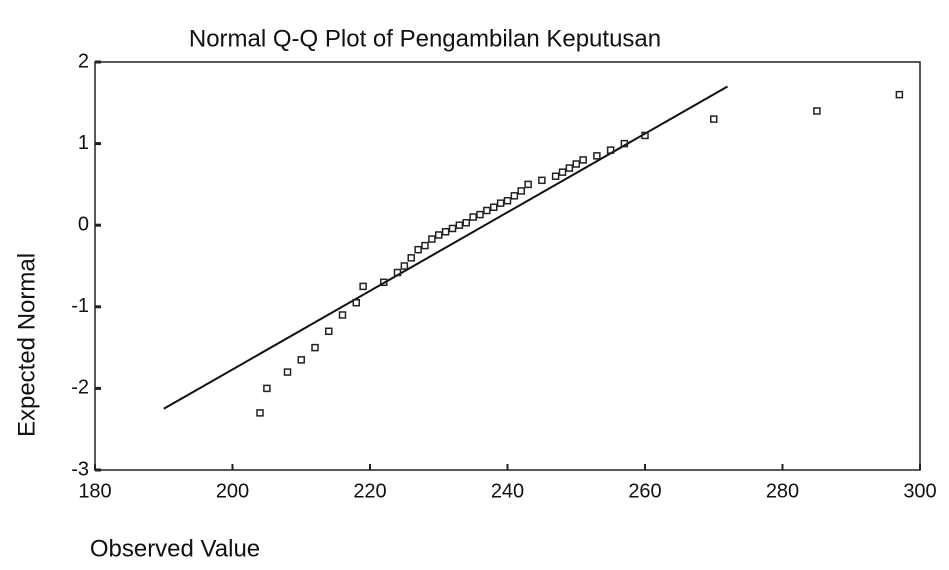 The height and width of the screenshot is (570, 949). Describe the element at coordinates (782, 491) in the screenshot. I see `x-tick-label: 280` at that location.